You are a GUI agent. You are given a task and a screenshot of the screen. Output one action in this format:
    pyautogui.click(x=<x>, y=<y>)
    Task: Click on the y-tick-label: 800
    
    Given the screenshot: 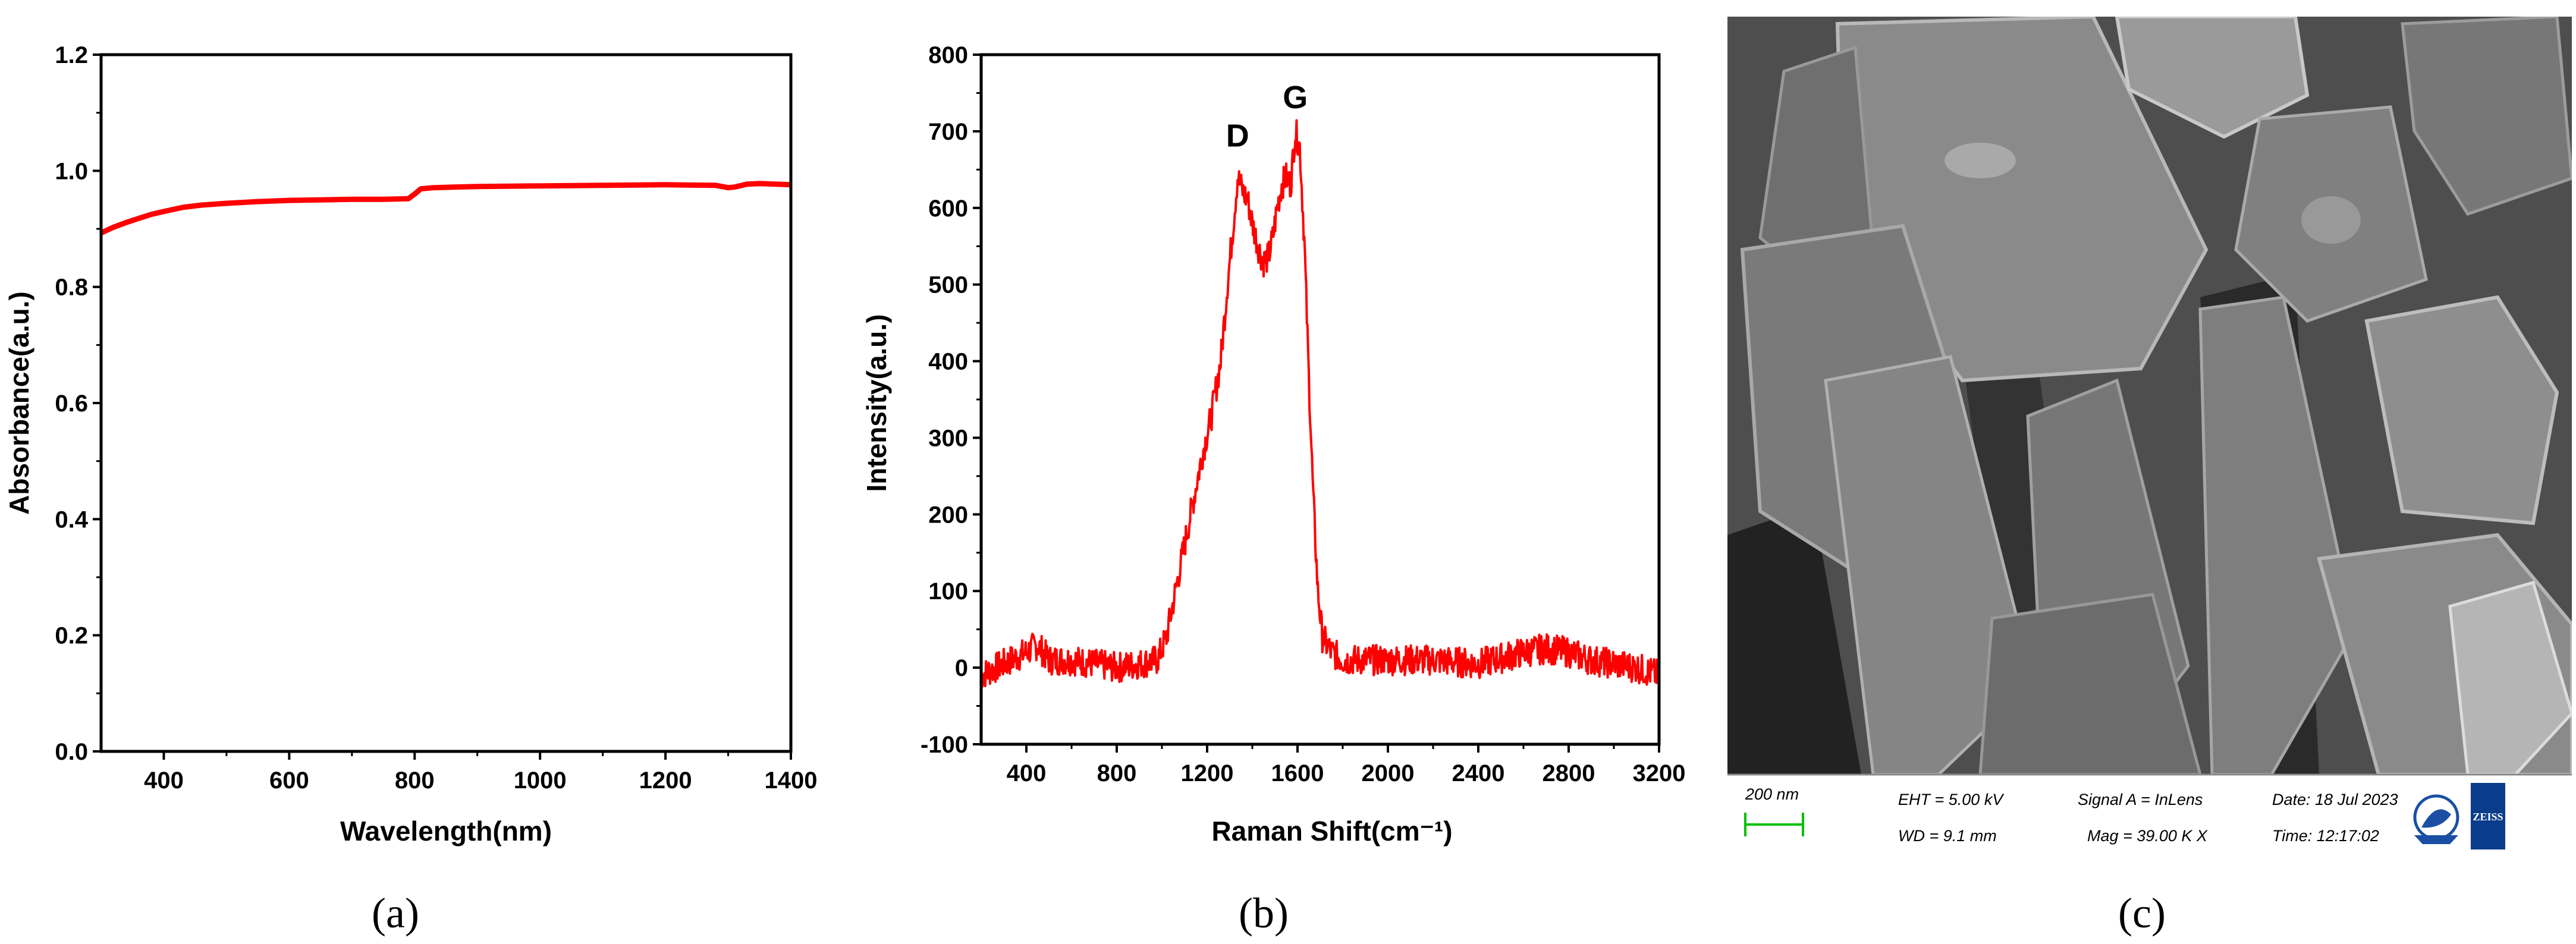 What is the action you would take?
    pyautogui.click(x=948, y=55)
    